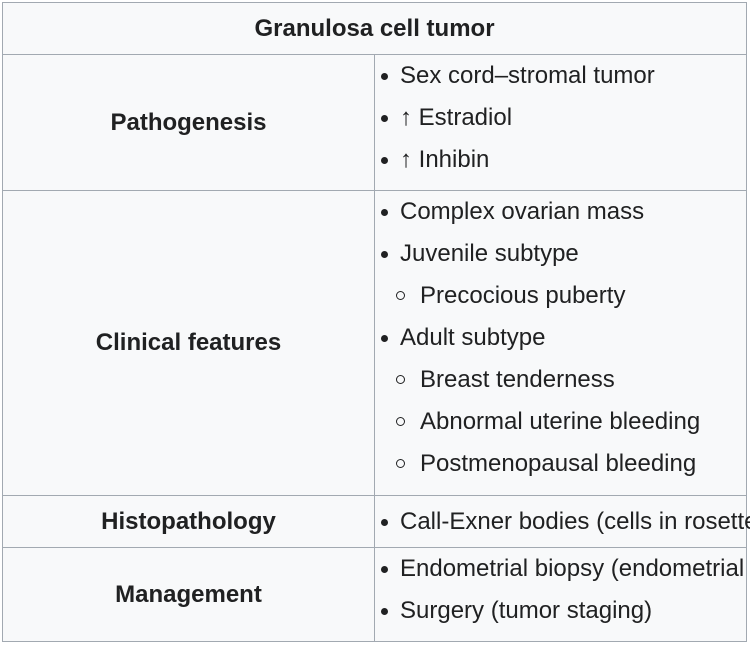 This screenshot has width=750, height=645. I want to click on list-item-text: Adult subtype, so click(473, 337).